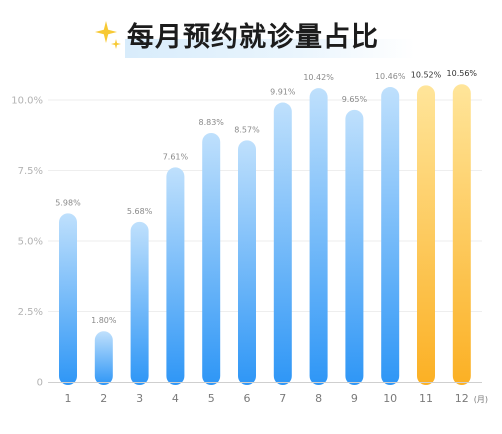 This screenshot has height=434, width=502. I want to click on data-label: 9.65%, so click(355, 99).